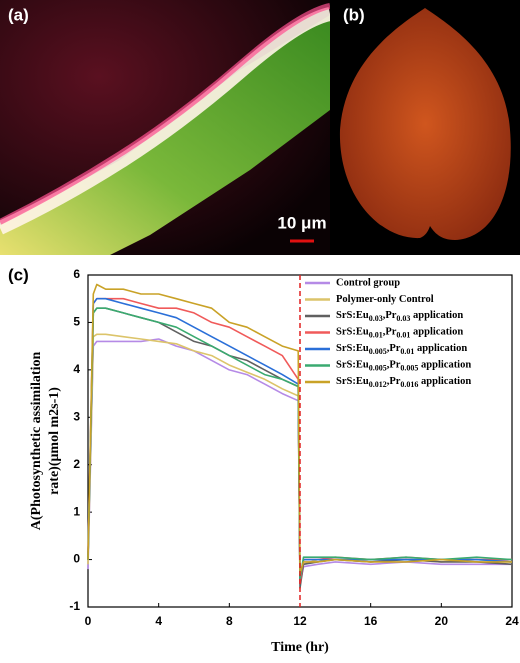 The height and width of the screenshot is (663, 520). I want to click on legend-label: Control group, so click(368, 282).